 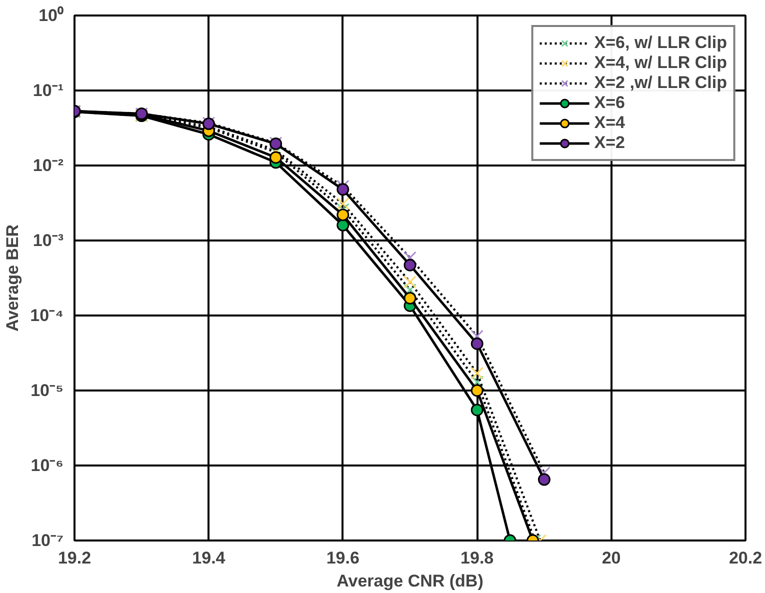 I want to click on y-tick-label: 10⁰, so click(x=51, y=15).